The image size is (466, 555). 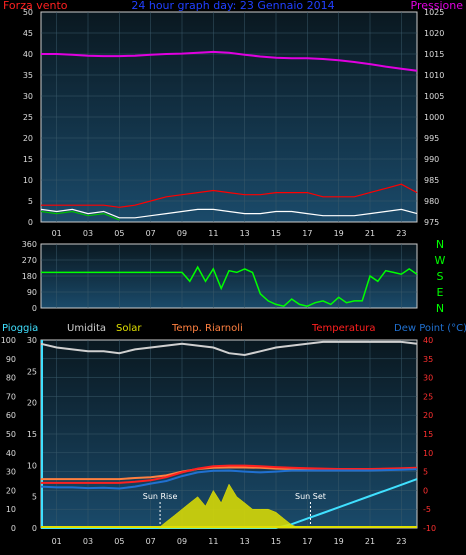 What do you see at coordinates (34, 497) in the screenshot?
I see `y-hum-tick-label: 5` at bounding box center [34, 497].